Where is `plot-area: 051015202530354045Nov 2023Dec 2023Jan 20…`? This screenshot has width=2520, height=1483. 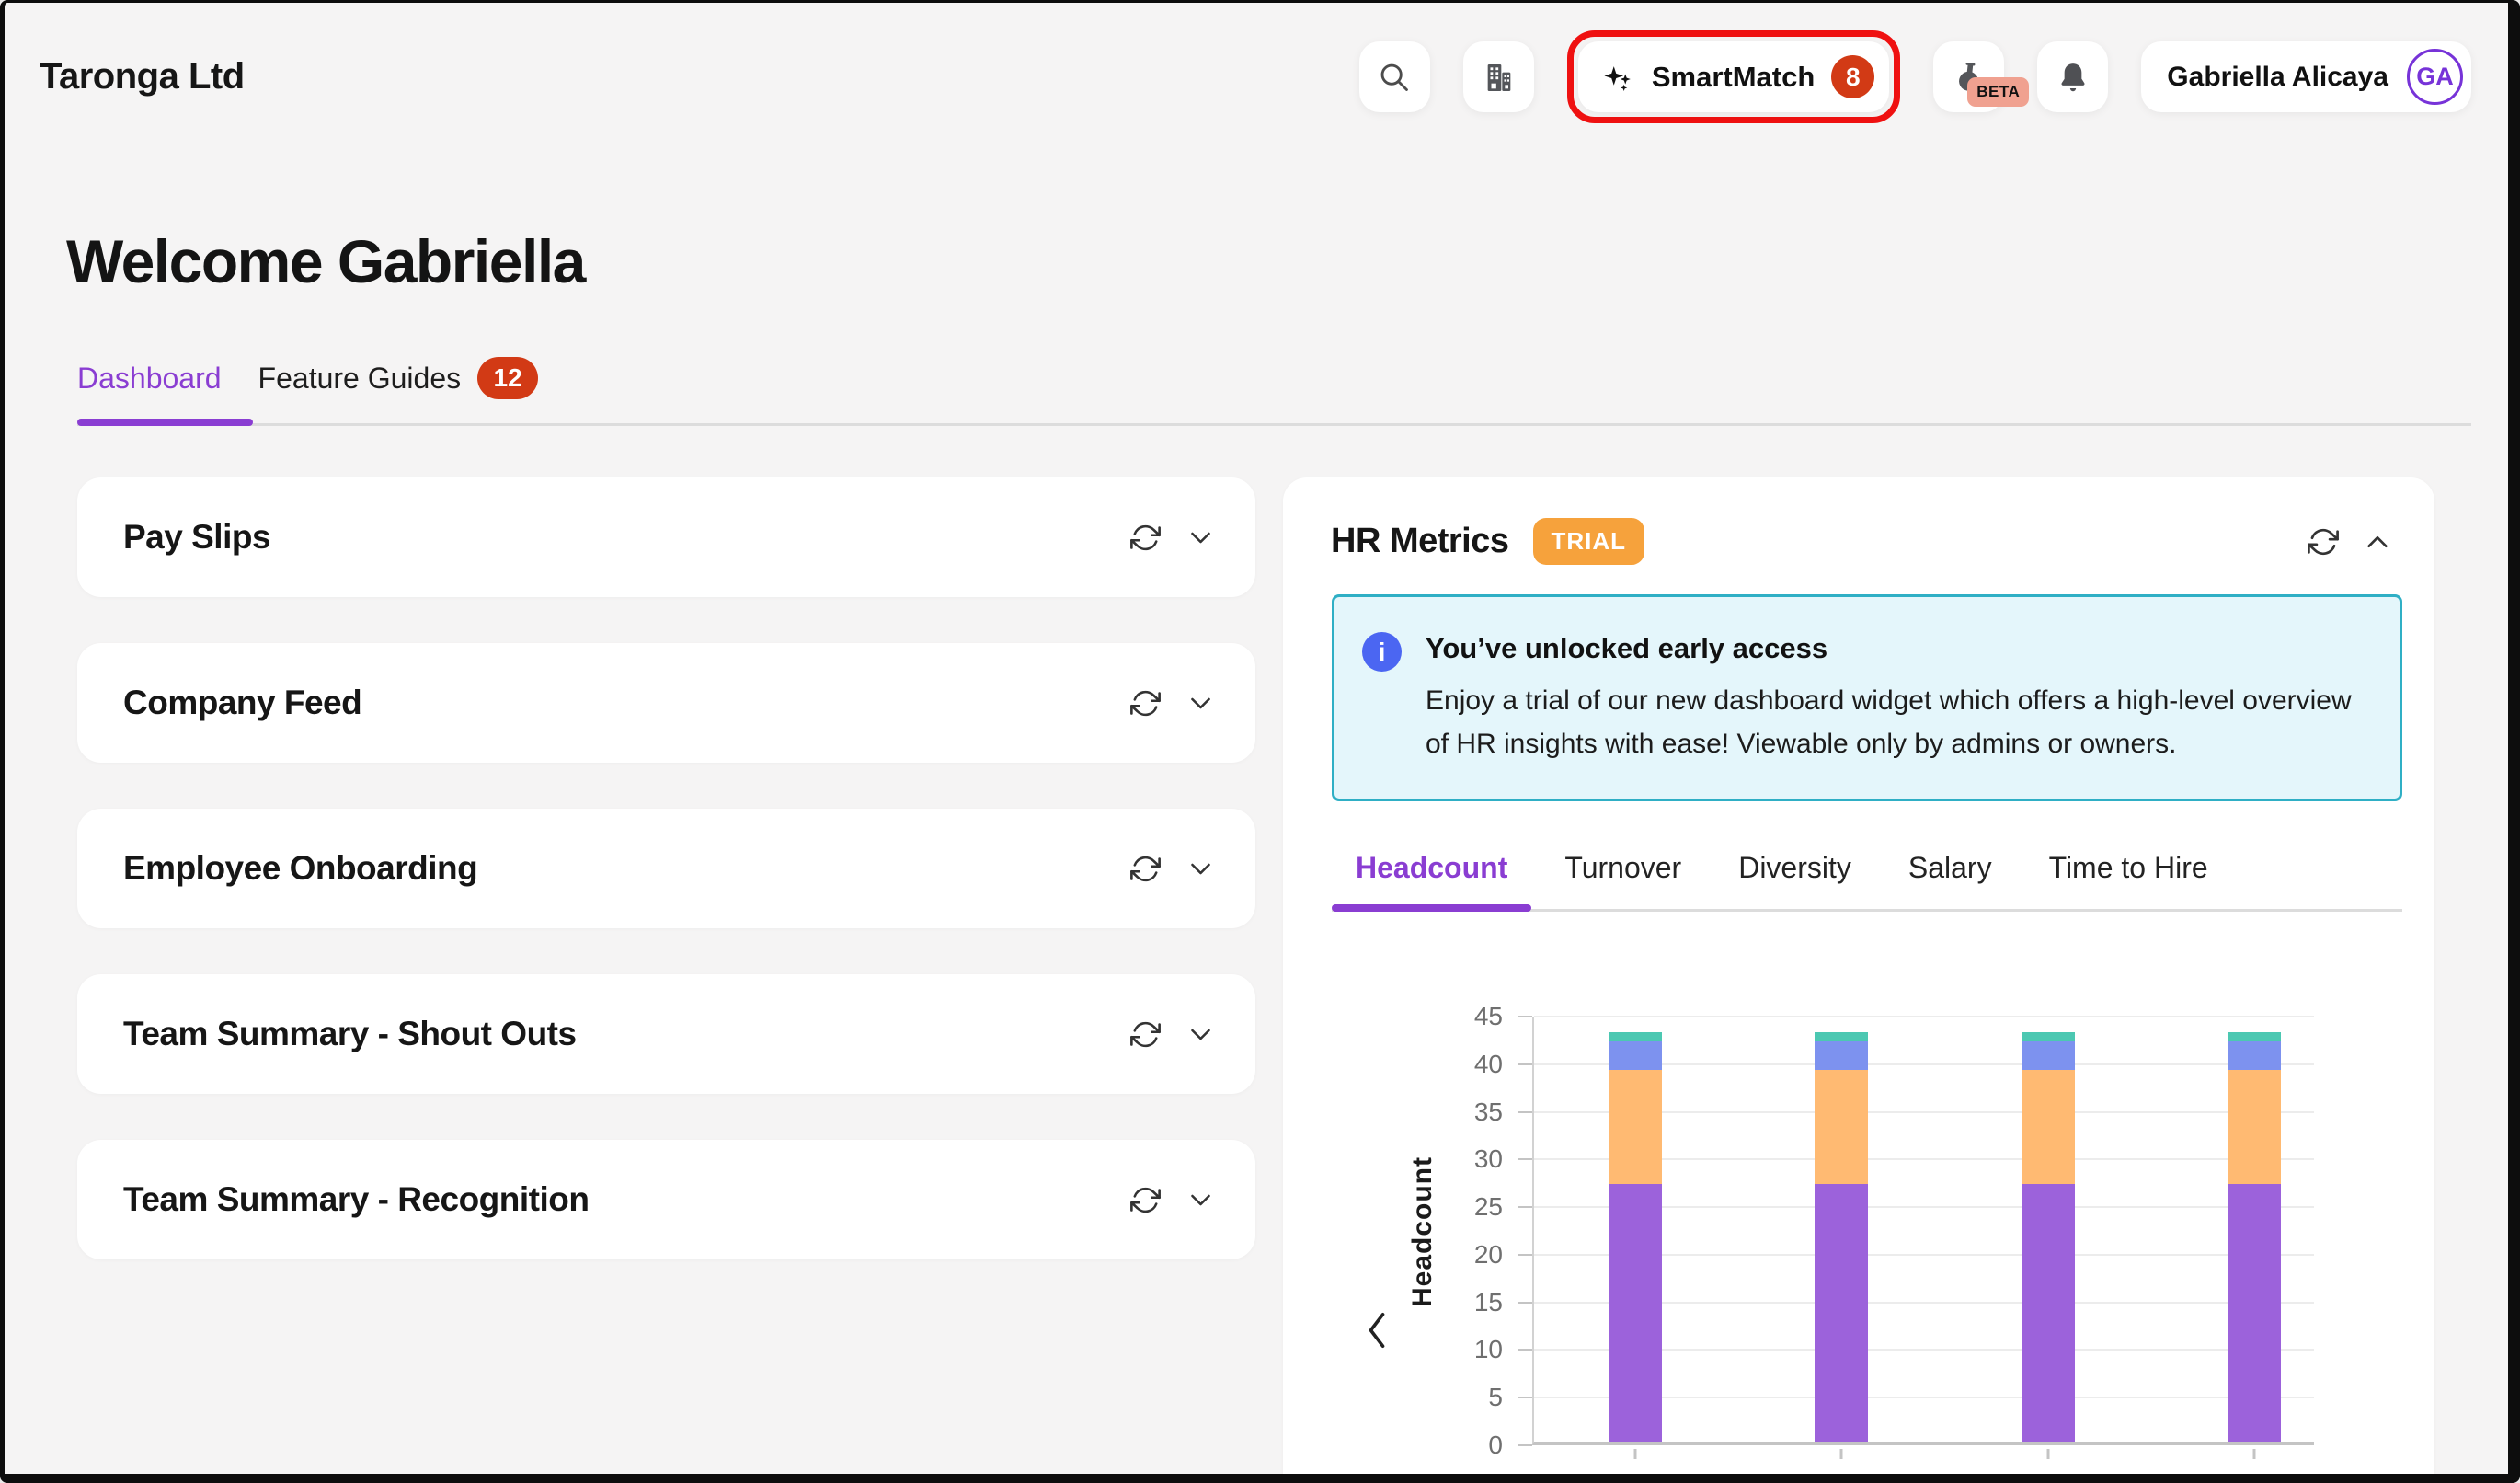 plot-area: 051015202530354045Nov 2023Dec 2023Jan 20… is located at coordinates (1894, 1230).